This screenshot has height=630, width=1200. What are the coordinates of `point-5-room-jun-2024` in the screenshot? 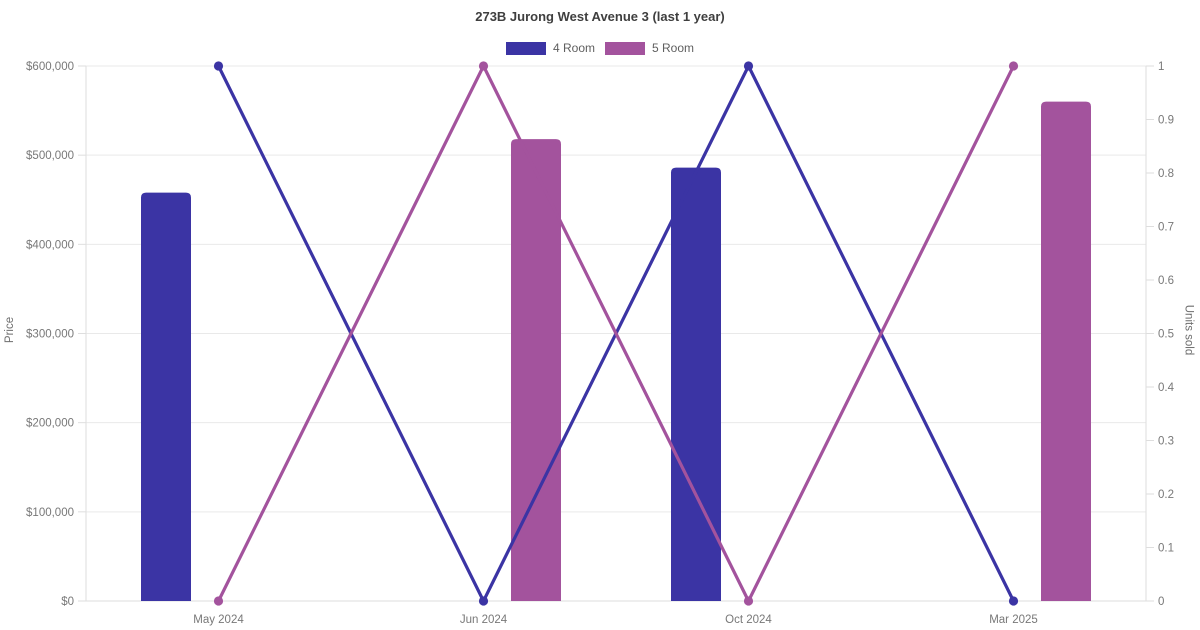 It's located at (483, 66).